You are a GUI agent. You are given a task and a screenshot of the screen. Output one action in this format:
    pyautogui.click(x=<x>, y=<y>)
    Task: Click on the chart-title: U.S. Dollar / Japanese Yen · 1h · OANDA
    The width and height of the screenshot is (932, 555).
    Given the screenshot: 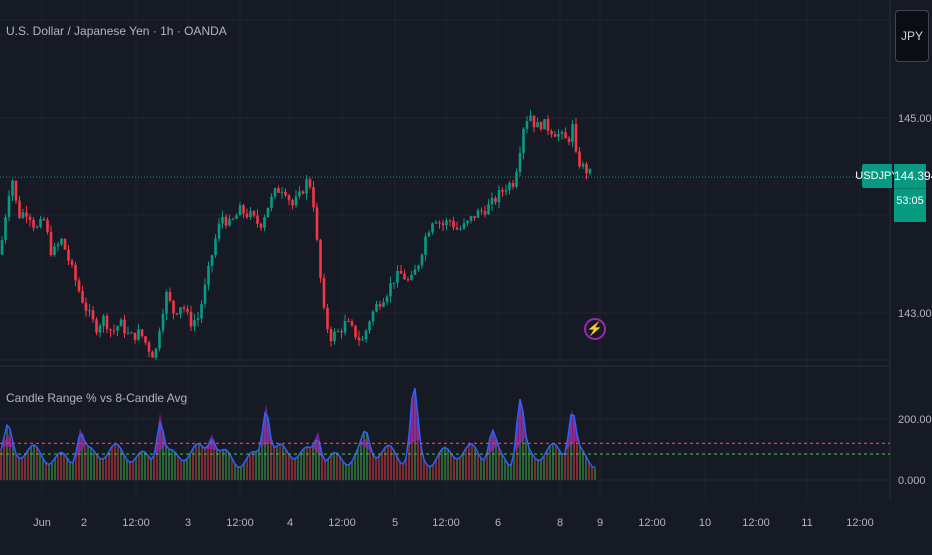 What is the action you would take?
    pyautogui.click(x=116, y=31)
    